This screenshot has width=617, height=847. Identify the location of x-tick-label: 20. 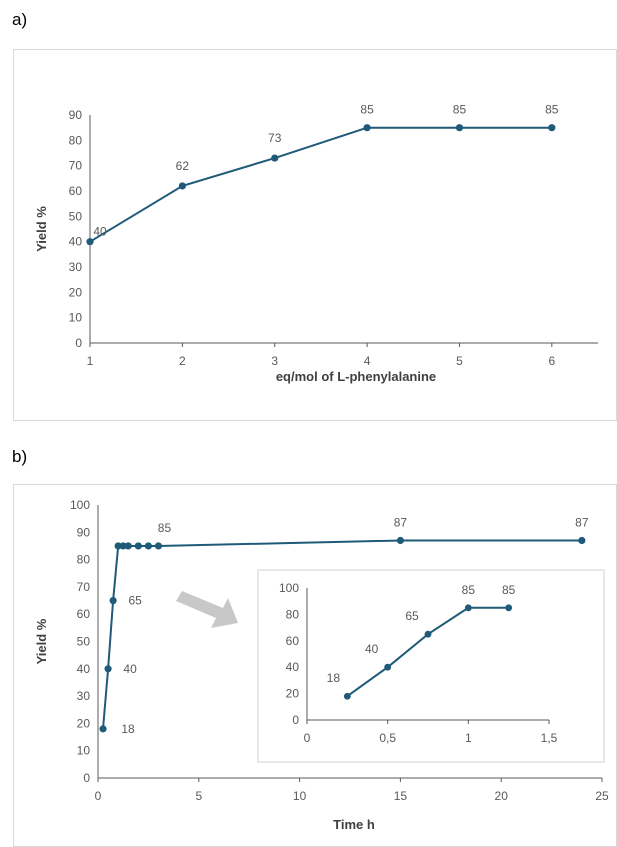
(502, 796).